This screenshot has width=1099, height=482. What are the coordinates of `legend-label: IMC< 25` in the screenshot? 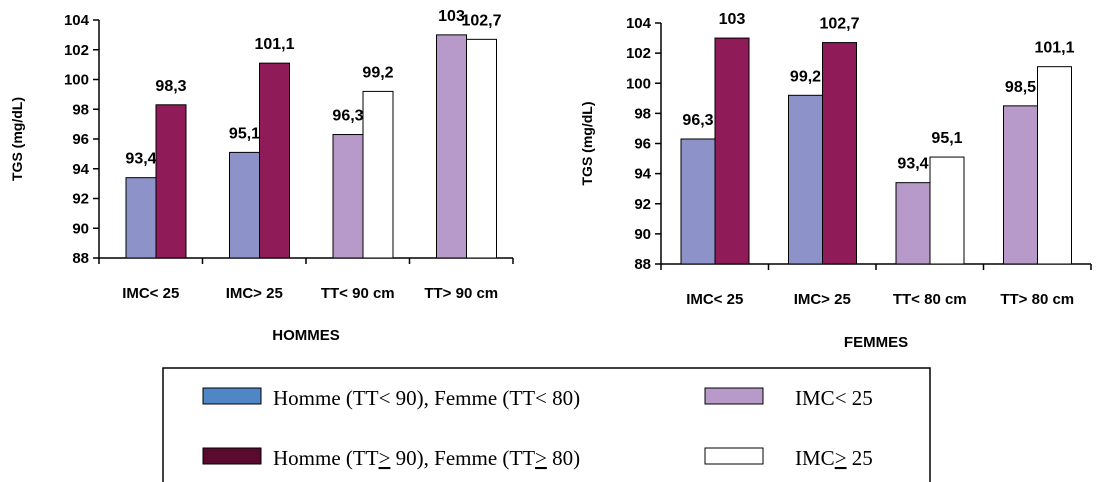 It's located at (834, 398).